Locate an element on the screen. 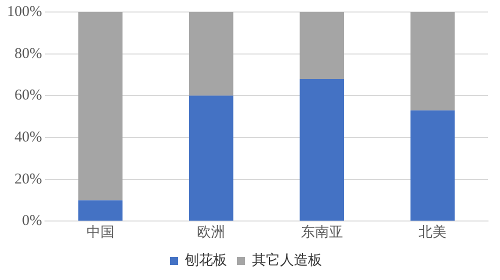 Image resolution: width=500 pixels, height=280 pixels. y-tick-label: 0% is located at coordinates (32, 221).